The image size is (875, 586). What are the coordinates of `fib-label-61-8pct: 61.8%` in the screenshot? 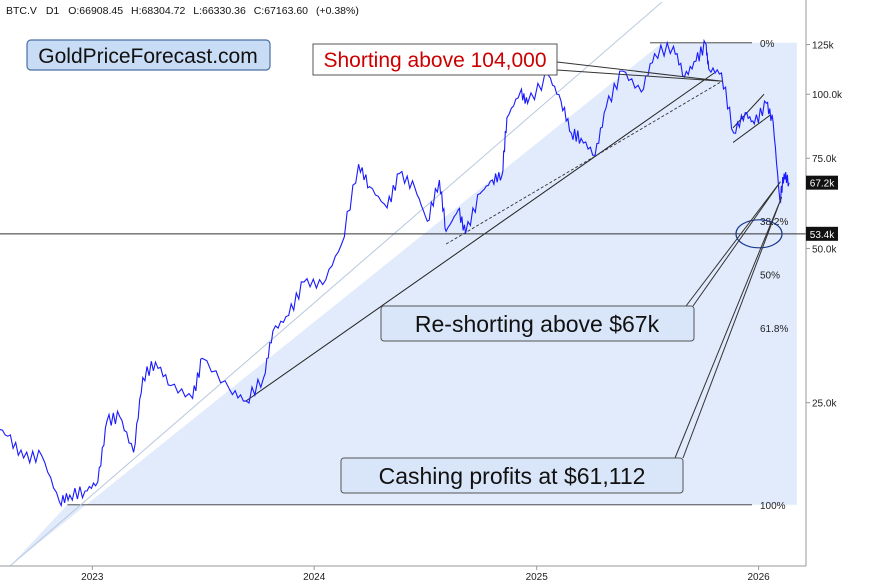 It's located at (774, 329).